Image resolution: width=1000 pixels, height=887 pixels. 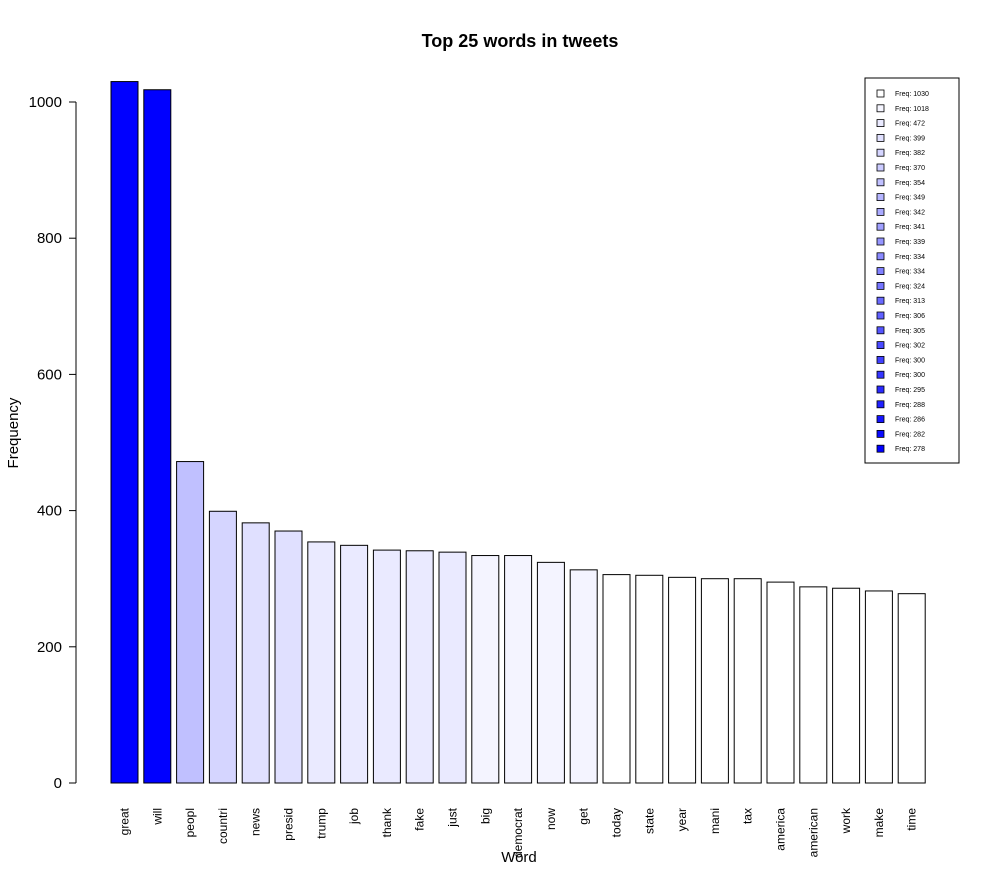 What do you see at coordinates (49, 511) in the screenshot?
I see `y-tick-label: 400` at bounding box center [49, 511].